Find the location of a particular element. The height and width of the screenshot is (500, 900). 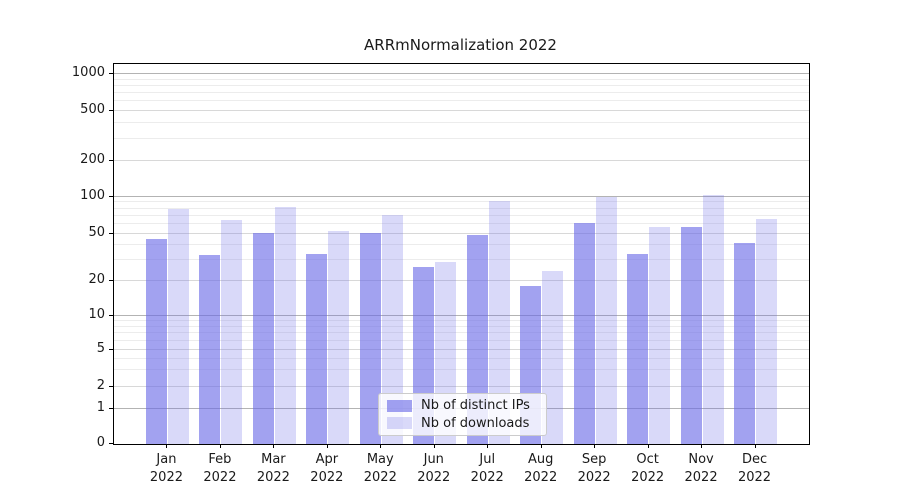

x-tick-label: May 2022 is located at coordinates (380, 468).